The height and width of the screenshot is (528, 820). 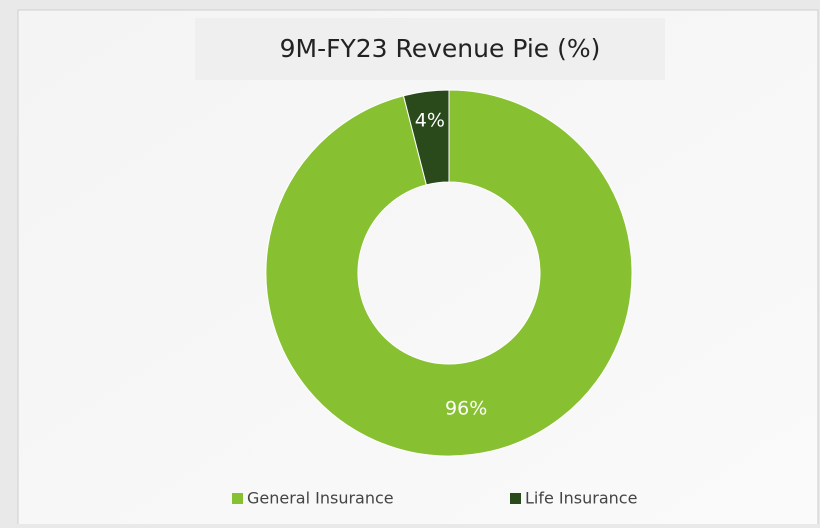 I want to click on title-box, so click(x=430, y=49).